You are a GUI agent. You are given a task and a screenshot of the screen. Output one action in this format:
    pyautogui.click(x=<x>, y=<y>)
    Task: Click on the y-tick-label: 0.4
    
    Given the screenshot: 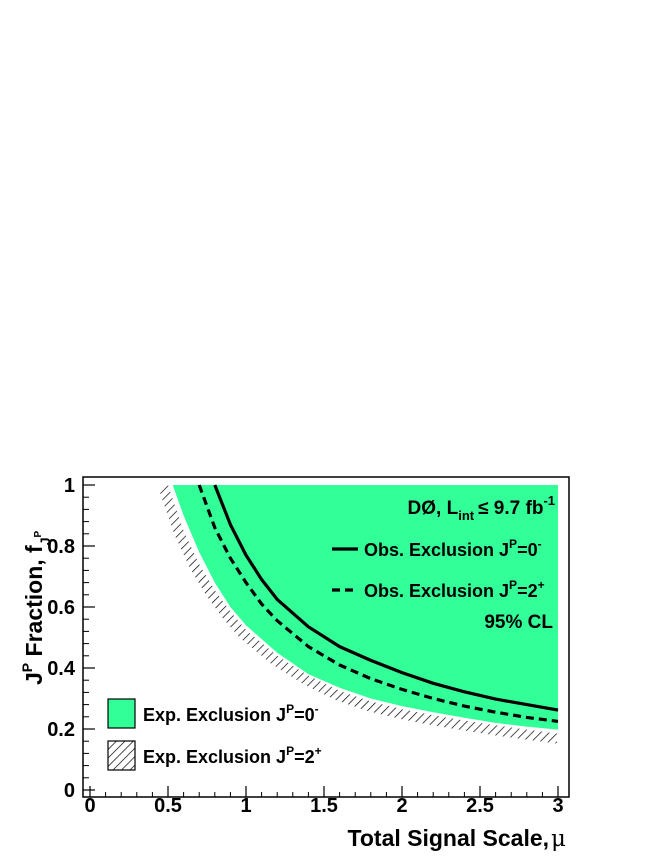 What is the action you would take?
    pyautogui.click(x=61, y=669)
    